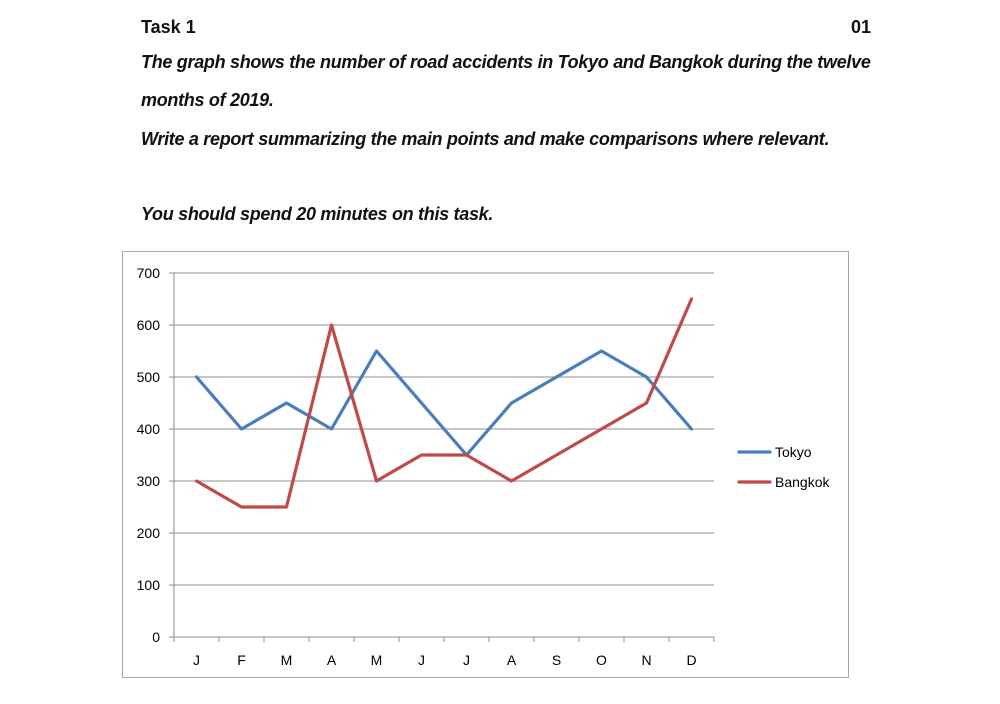 The height and width of the screenshot is (704, 1000). Describe the element at coordinates (860, 27) in the screenshot. I see `page-number: 01` at that location.